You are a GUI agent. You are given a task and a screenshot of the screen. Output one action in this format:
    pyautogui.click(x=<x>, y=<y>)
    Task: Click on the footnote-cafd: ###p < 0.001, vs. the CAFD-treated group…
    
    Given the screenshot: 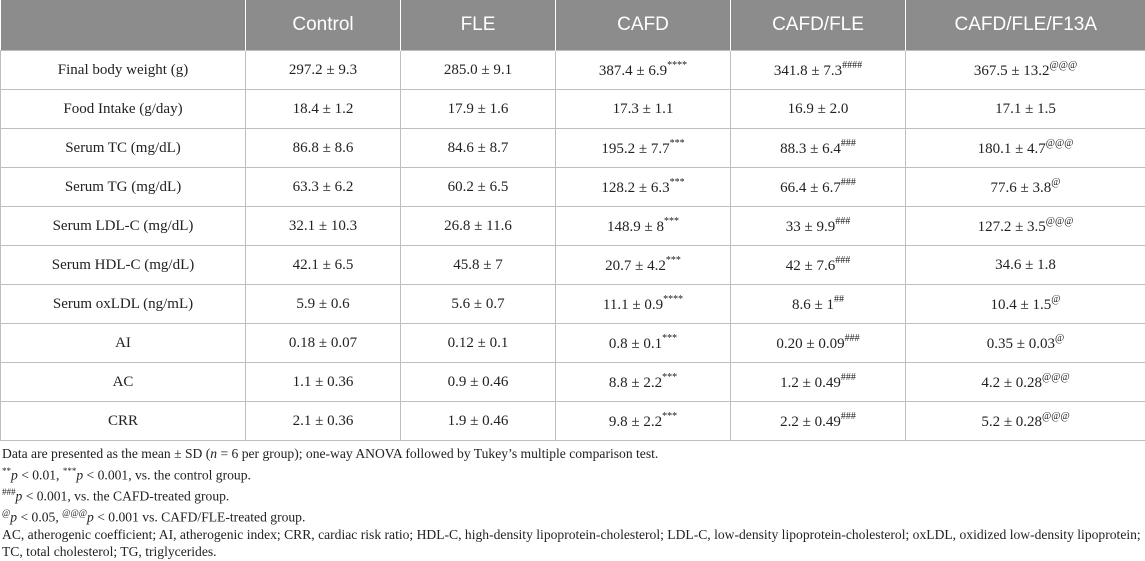 What is the action you would take?
    pyautogui.click(x=116, y=495)
    